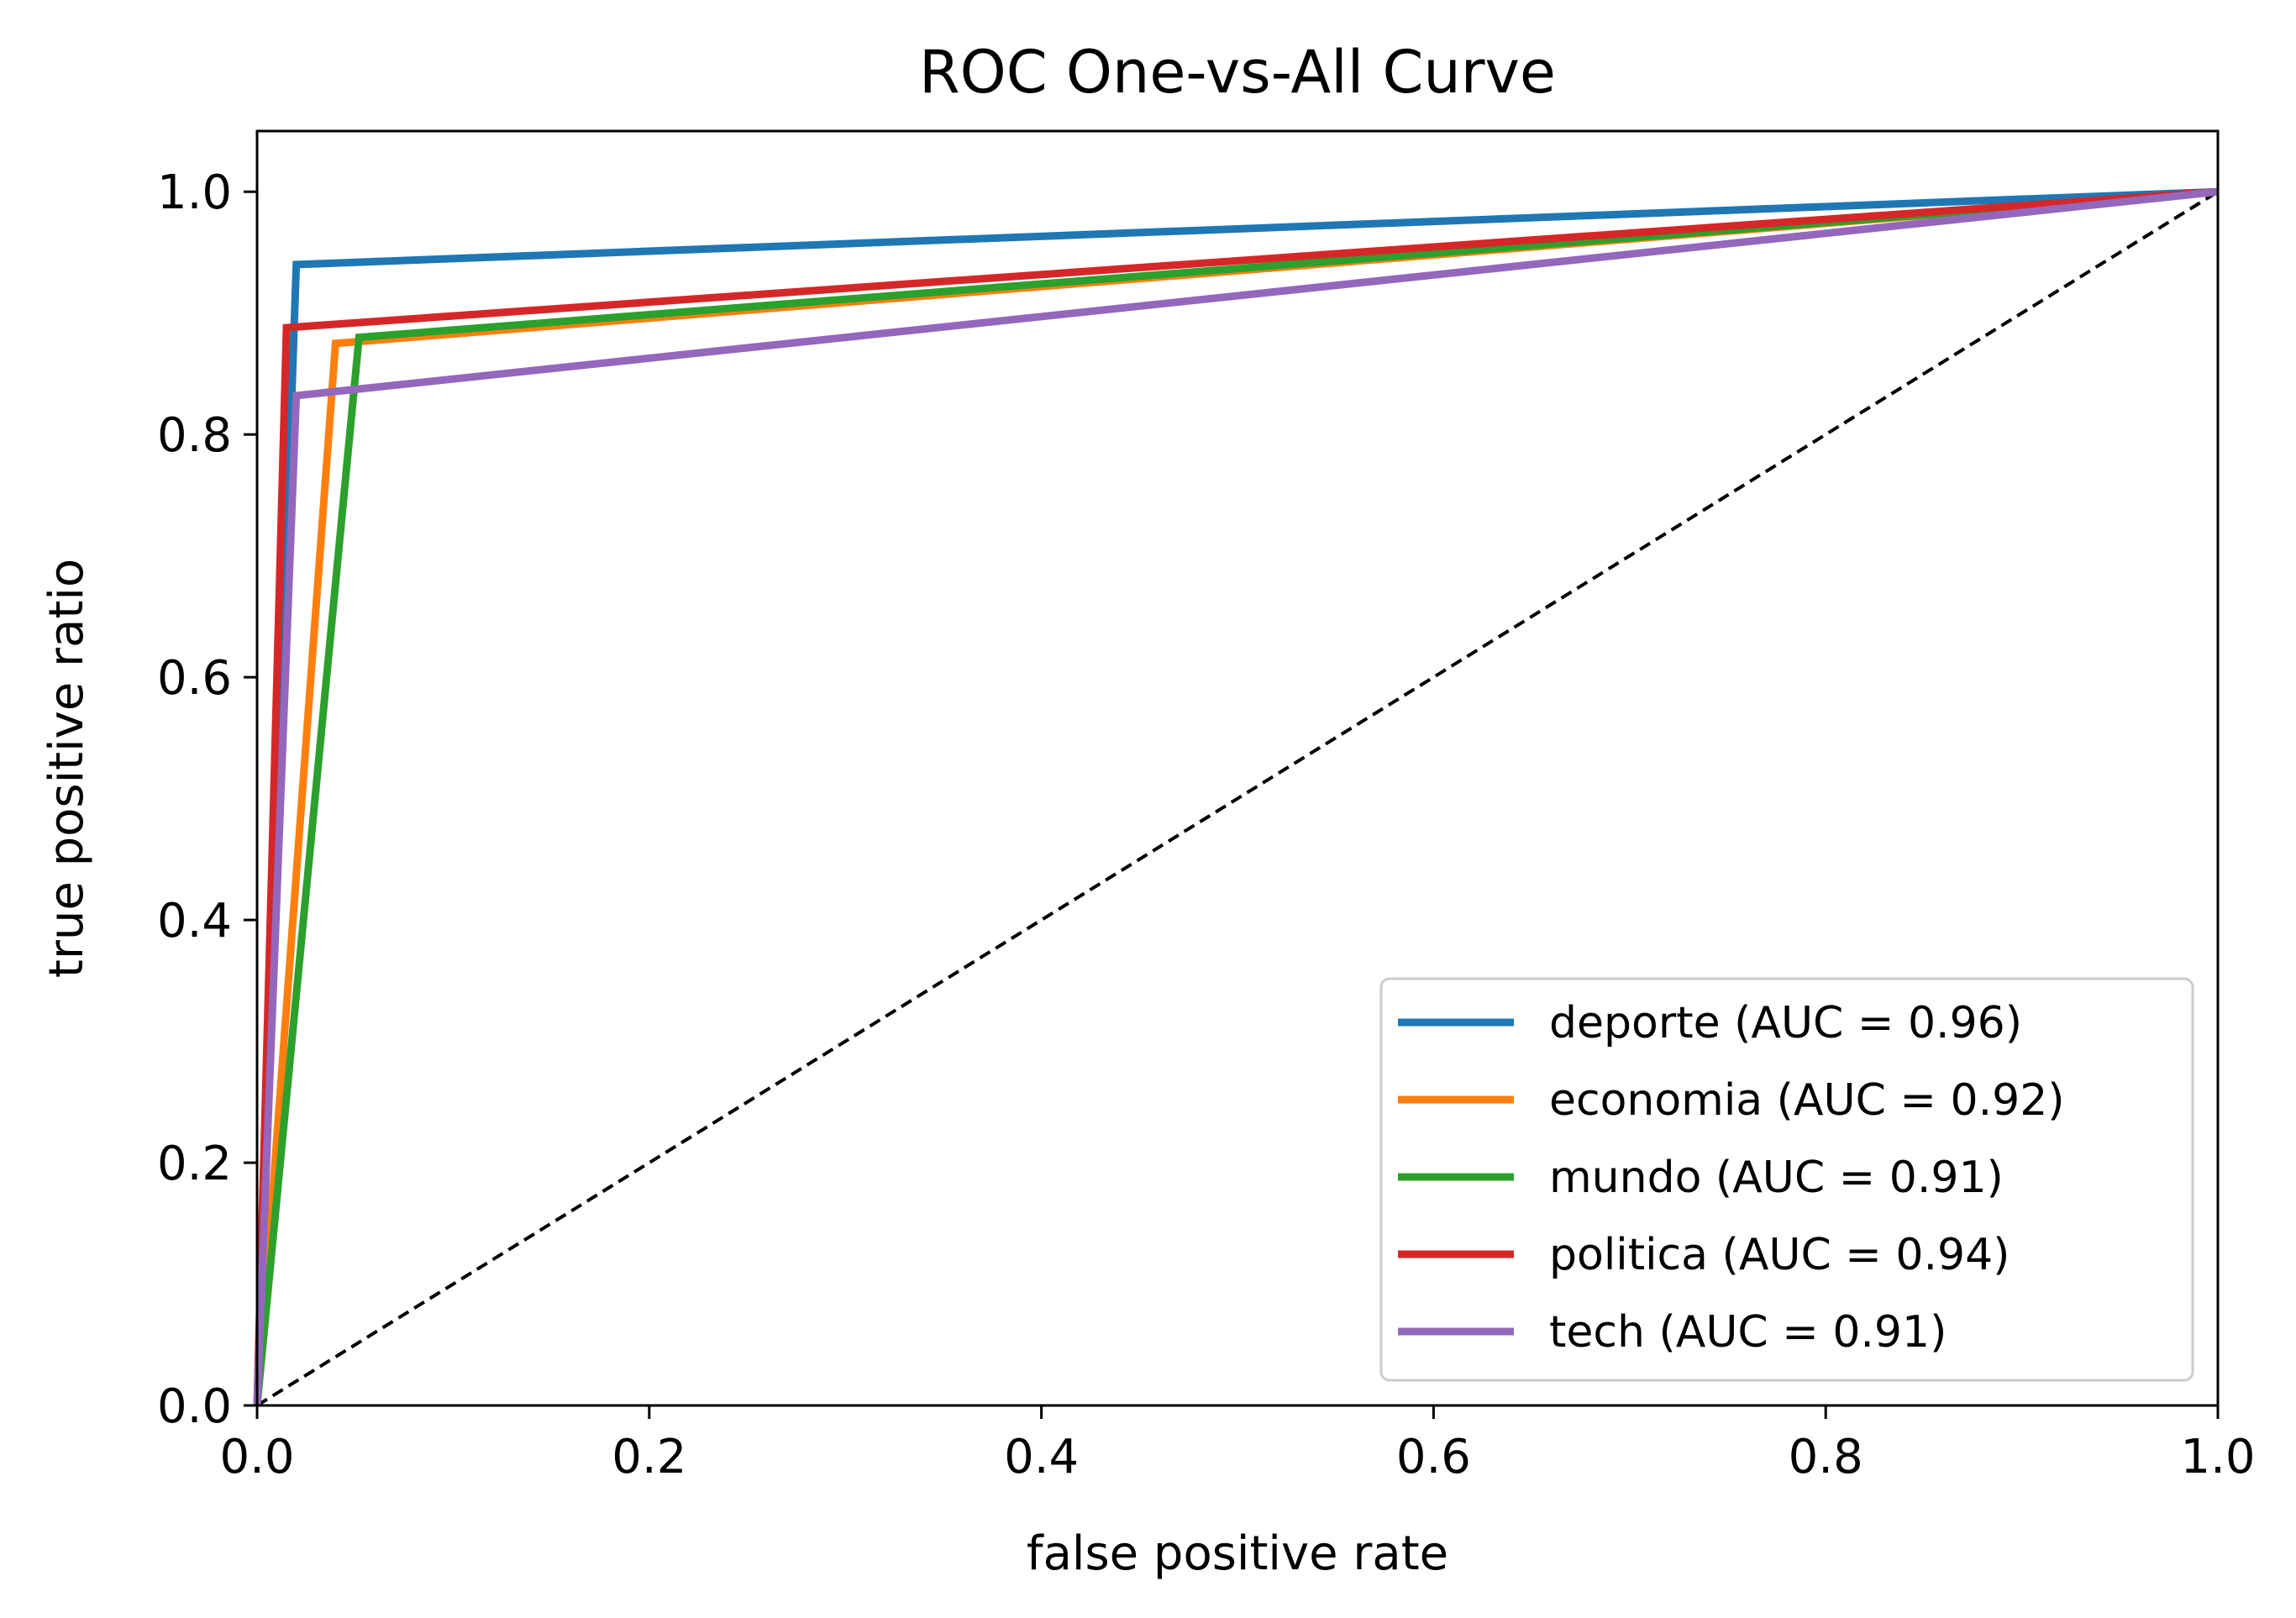 The width and height of the screenshot is (2296, 1618). Describe the element at coordinates (1237, 1553) in the screenshot. I see `x-axis-label: false positive rate` at that location.